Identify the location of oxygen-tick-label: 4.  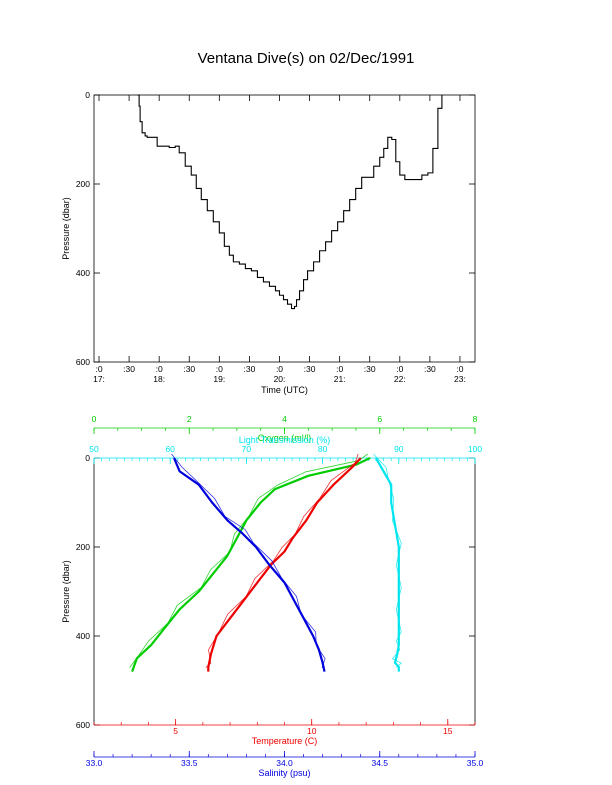
(284, 419).